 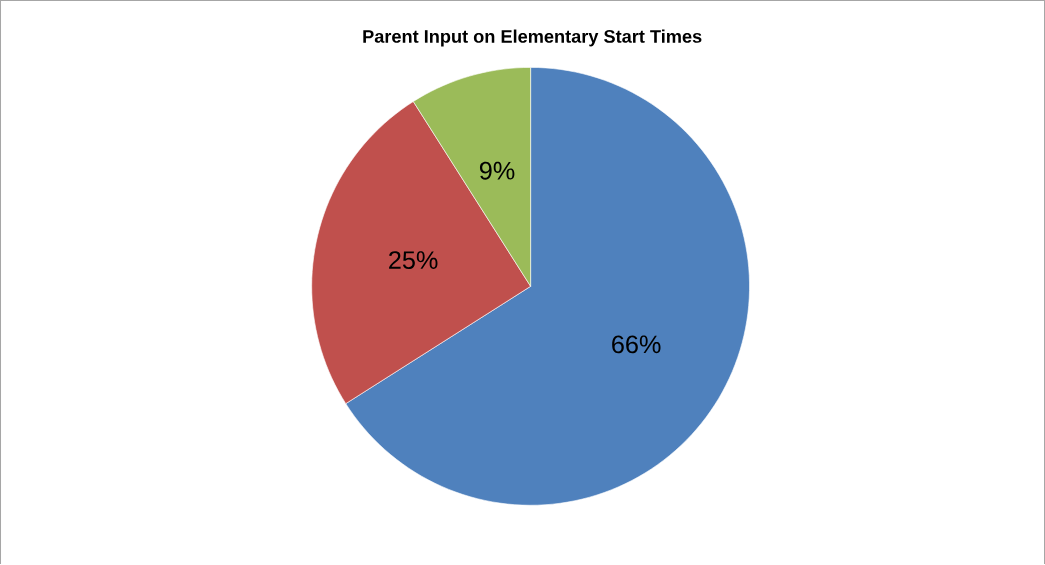 What do you see at coordinates (532, 38) in the screenshot?
I see `chart-title: Parent Input on Elementary Start Times` at bounding box center [532, 38].